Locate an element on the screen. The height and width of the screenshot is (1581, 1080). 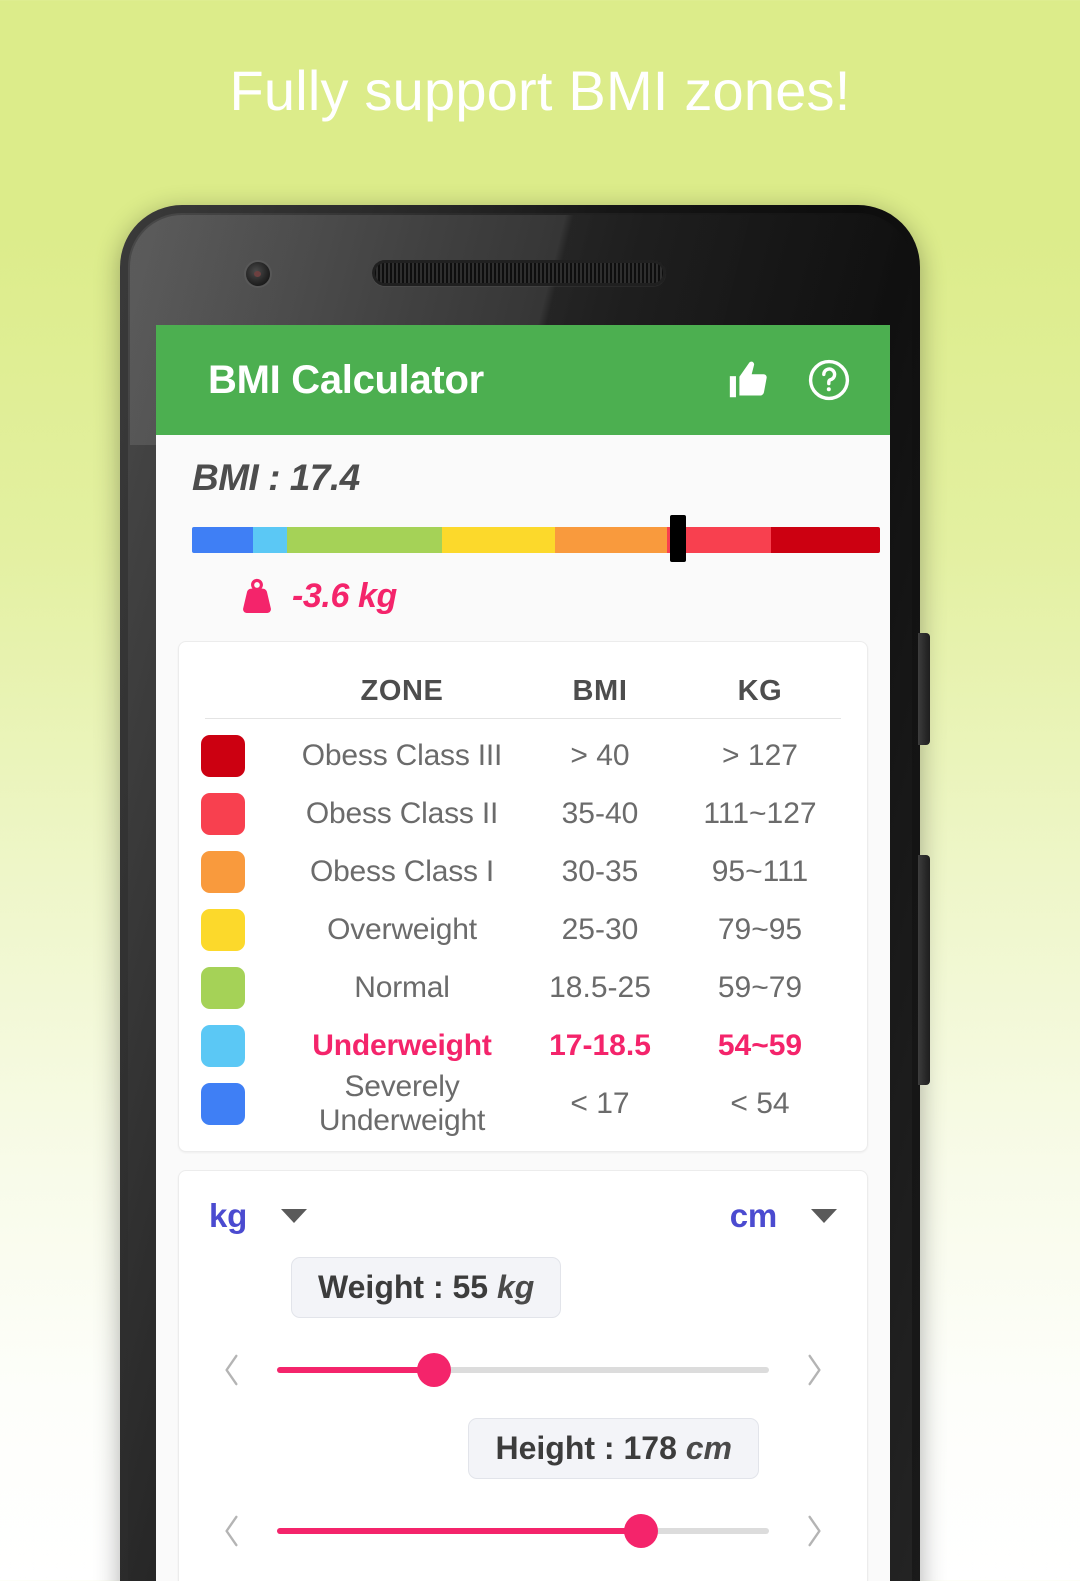
zone-name-cell: Underweight is located at coordinates (402, 1045).